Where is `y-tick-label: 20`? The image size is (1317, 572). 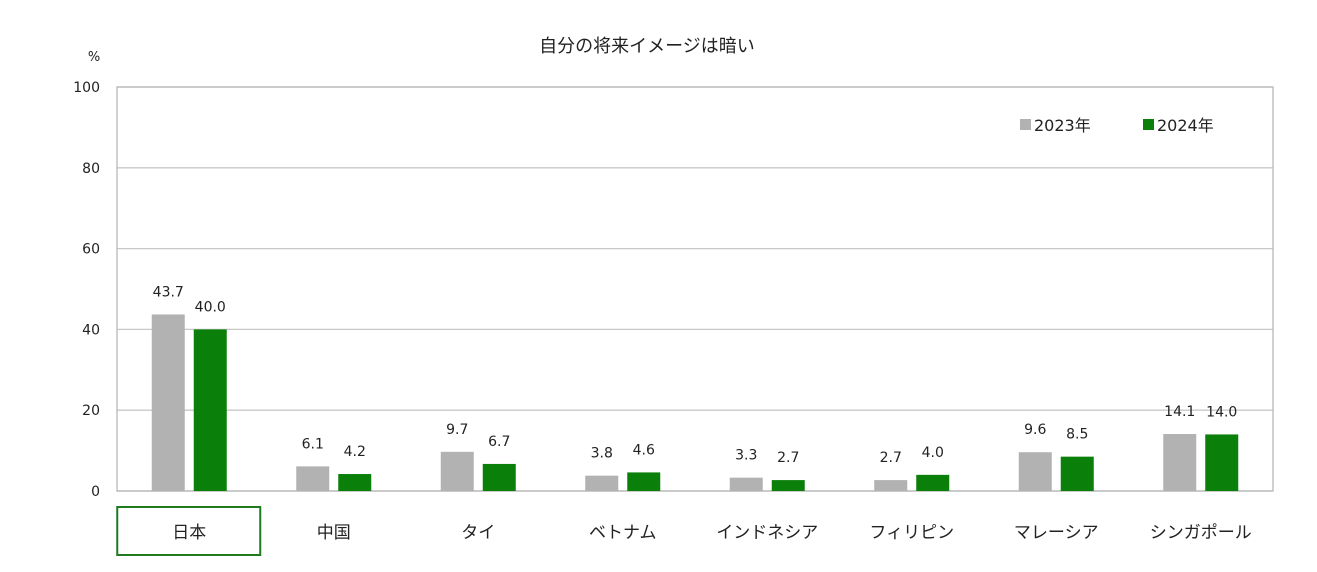 y-tick-label: 20 is located at coordinates (91, 411).